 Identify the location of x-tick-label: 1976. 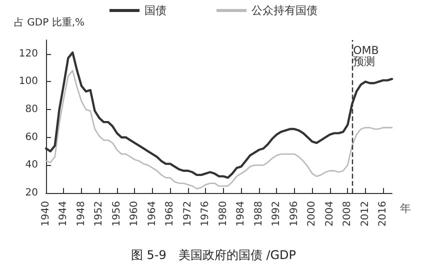
(206, 213).